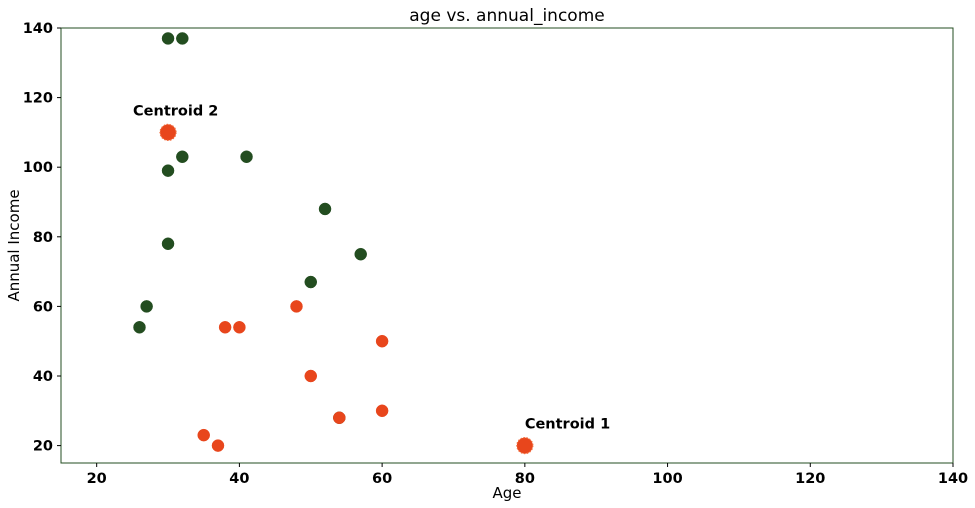  Describe the element at coordinates (667, 479) in the screenshot. I see `x-tick-label: 100` at that location.